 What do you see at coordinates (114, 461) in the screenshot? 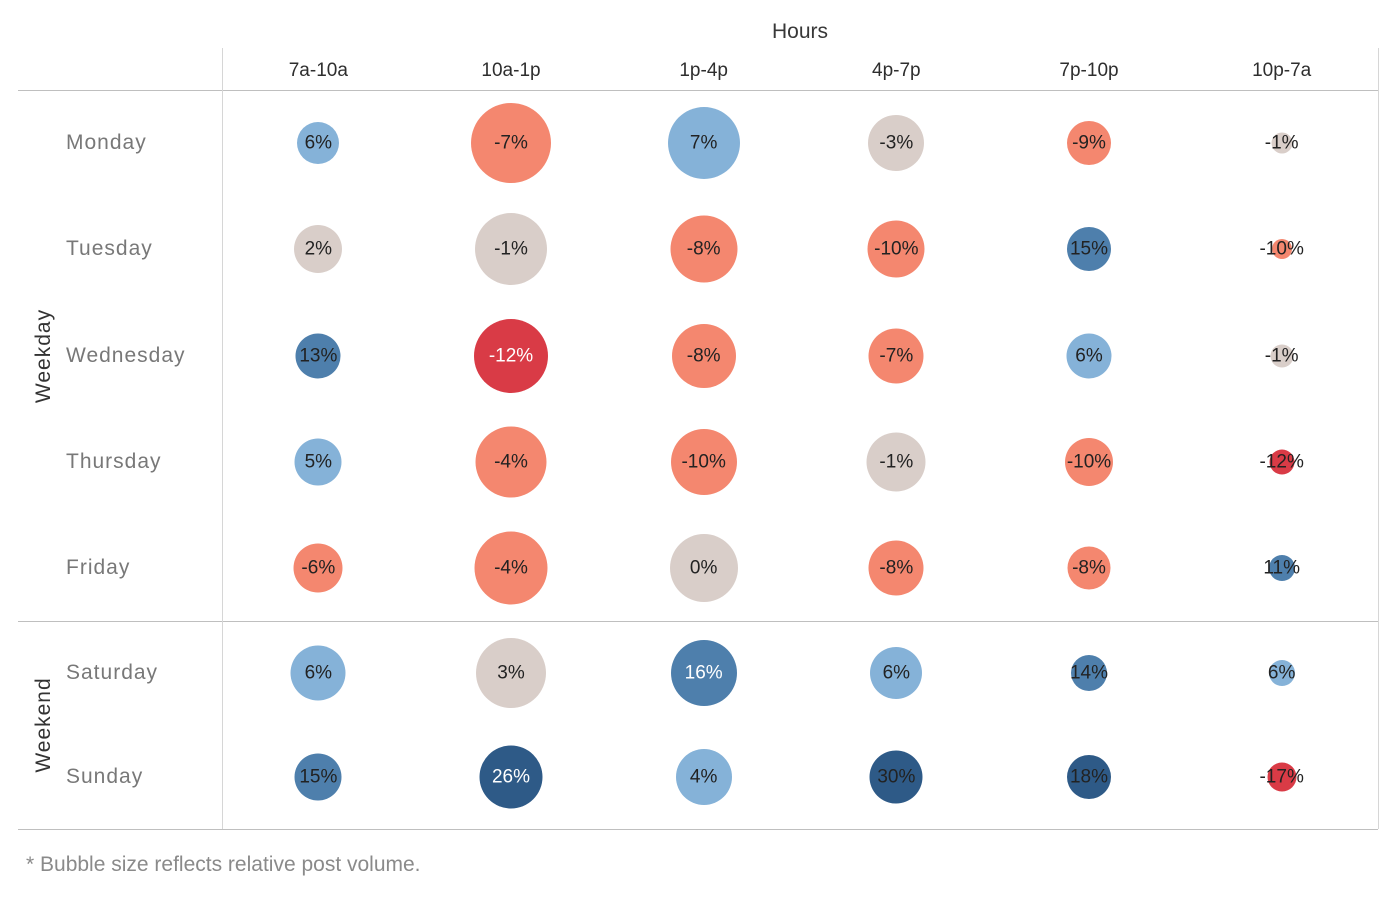
I see `day-label-thursday: Thursday` at bounding box center [114, 461].